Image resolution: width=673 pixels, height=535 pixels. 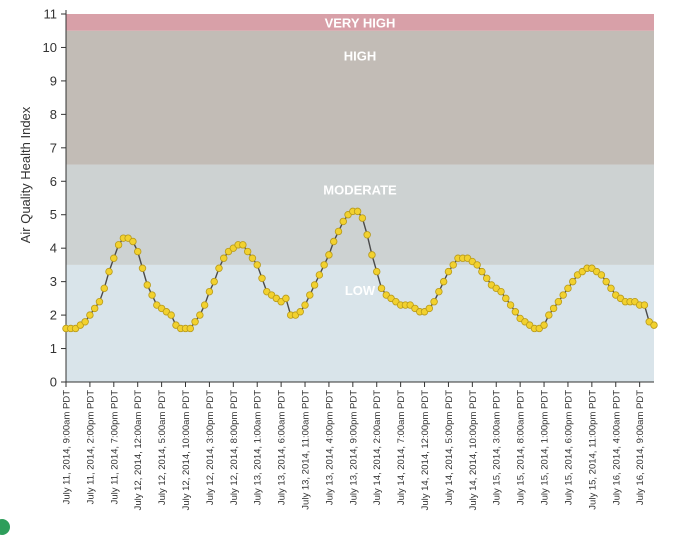 I want to click on x-tick-label: July 15, 2014, 11:00pm PDT, so click(x=592, y=450).